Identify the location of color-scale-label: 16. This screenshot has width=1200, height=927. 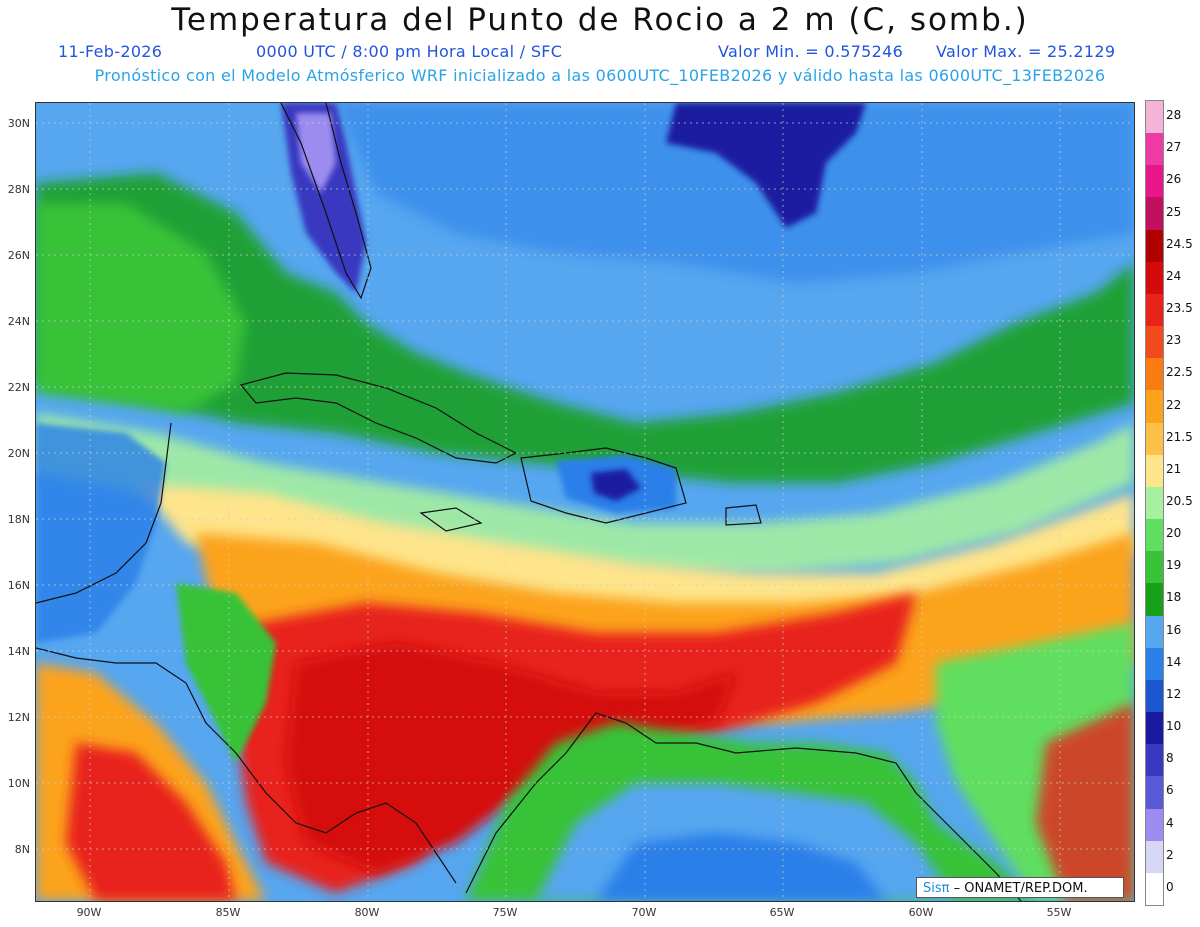
(1174, 629).